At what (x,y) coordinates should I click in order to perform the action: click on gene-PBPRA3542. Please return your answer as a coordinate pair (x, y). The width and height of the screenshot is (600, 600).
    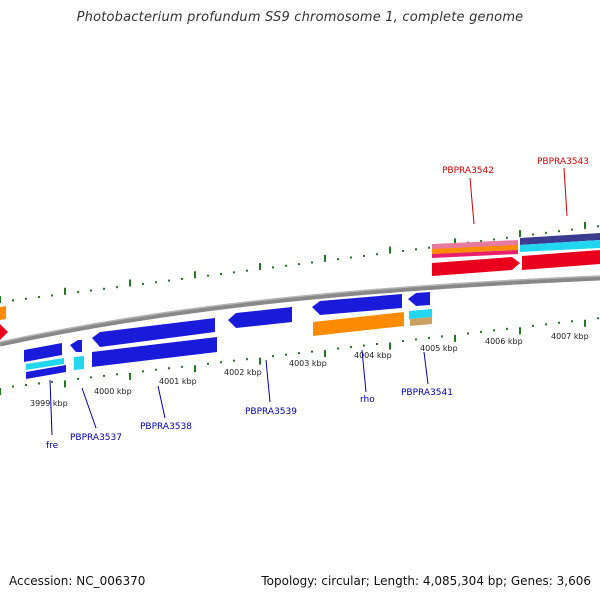
    Looking at the image, I should click on (476, 266).